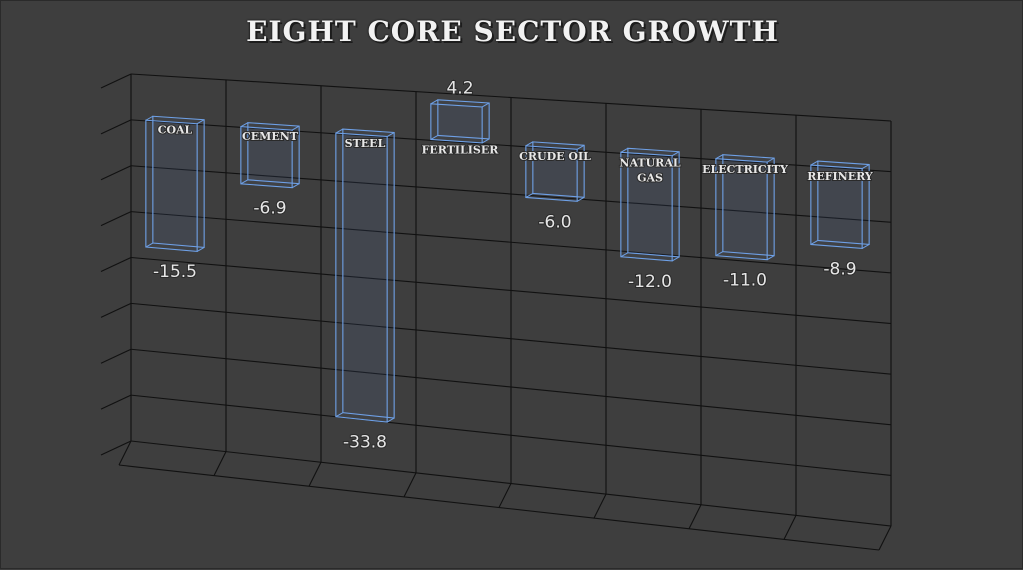 This screenshot has width=1023, height=570. What do you see at coordinates (459, 88) in the screenshot?
I see `value-label: 4.2` at bounding box center [459, 88].